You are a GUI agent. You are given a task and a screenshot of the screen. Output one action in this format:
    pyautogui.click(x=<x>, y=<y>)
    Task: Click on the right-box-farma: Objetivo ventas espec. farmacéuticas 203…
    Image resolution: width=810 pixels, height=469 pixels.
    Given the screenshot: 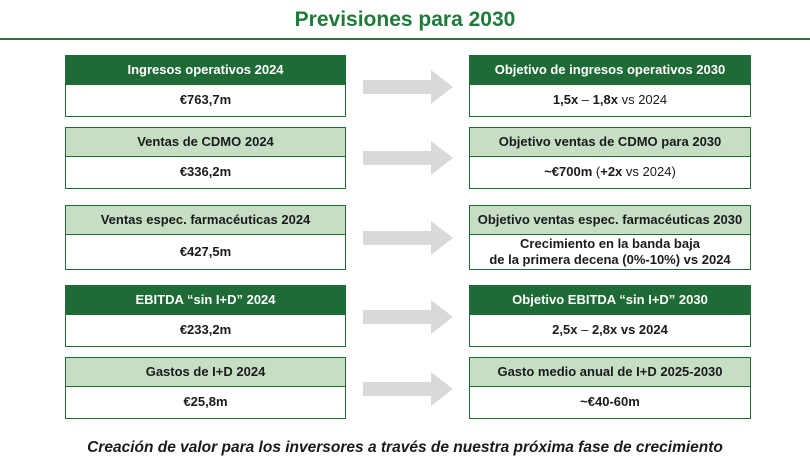 What is the action you would take?
    pyautogui.click(x=610, y=237)
    